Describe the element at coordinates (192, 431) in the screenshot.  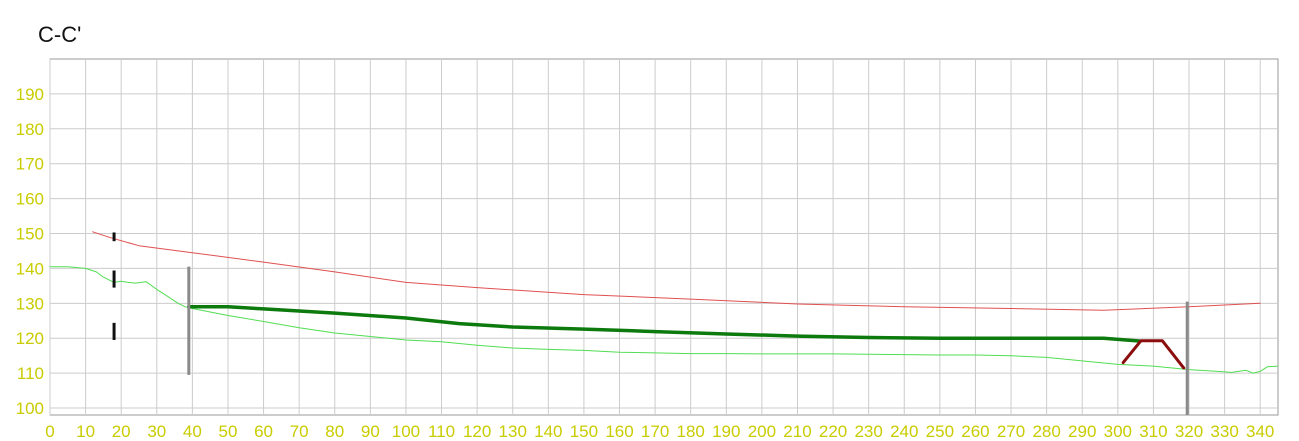
I see `x-tick-label: 40` at that location.